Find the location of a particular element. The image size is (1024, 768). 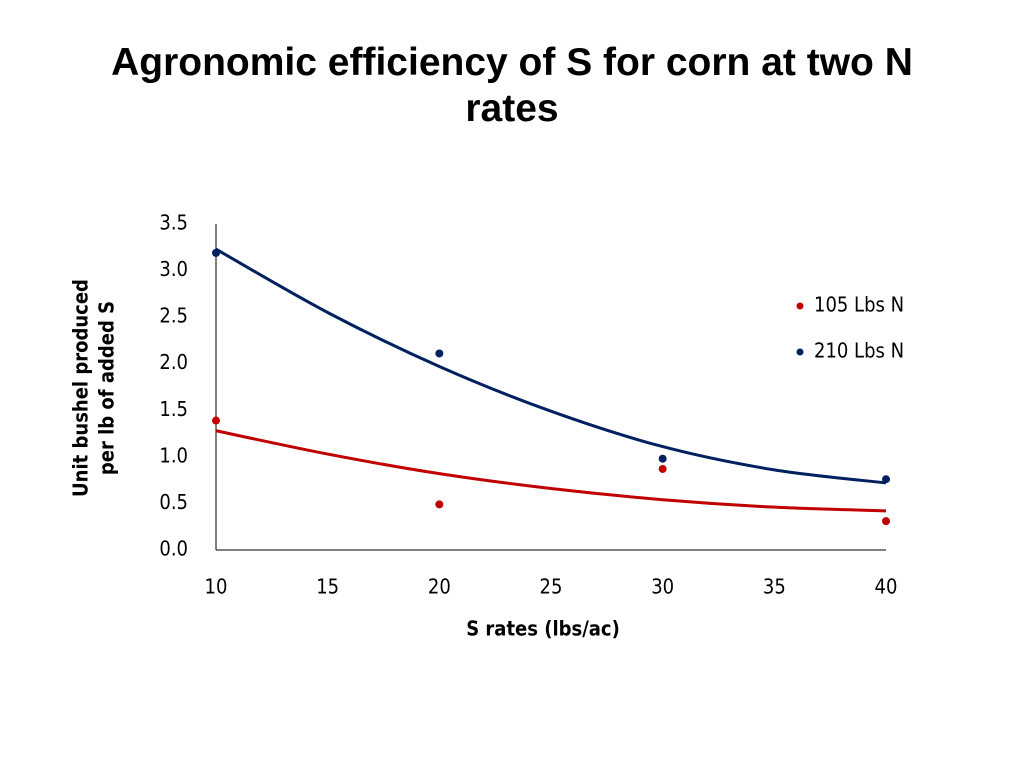

x-axis-label: S rates (lbs/ac) is located at coordinates (543, 629).